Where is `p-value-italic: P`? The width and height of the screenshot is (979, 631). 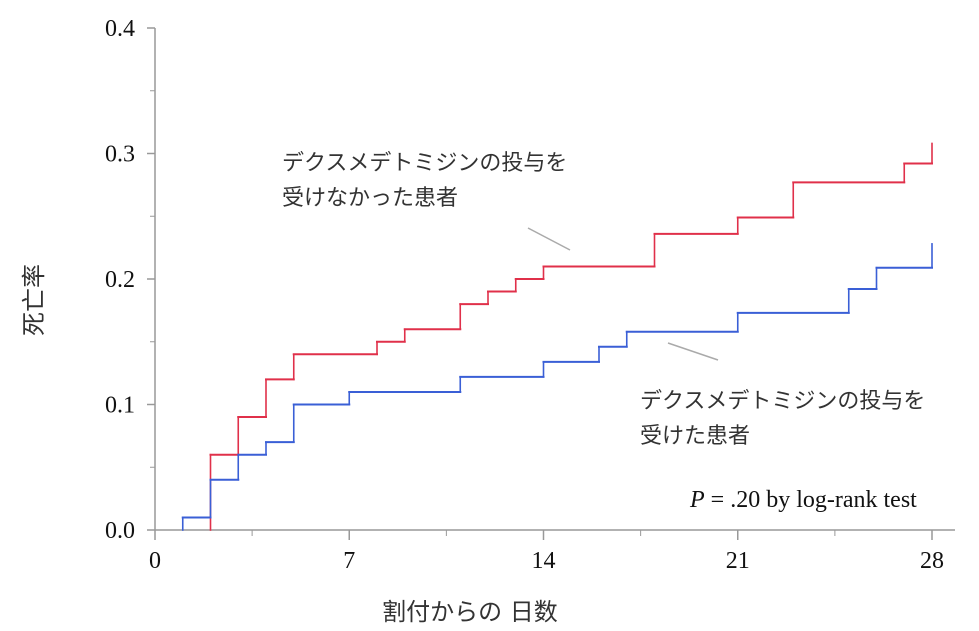 p-value-italic: P is located at coordinates (697, 500).